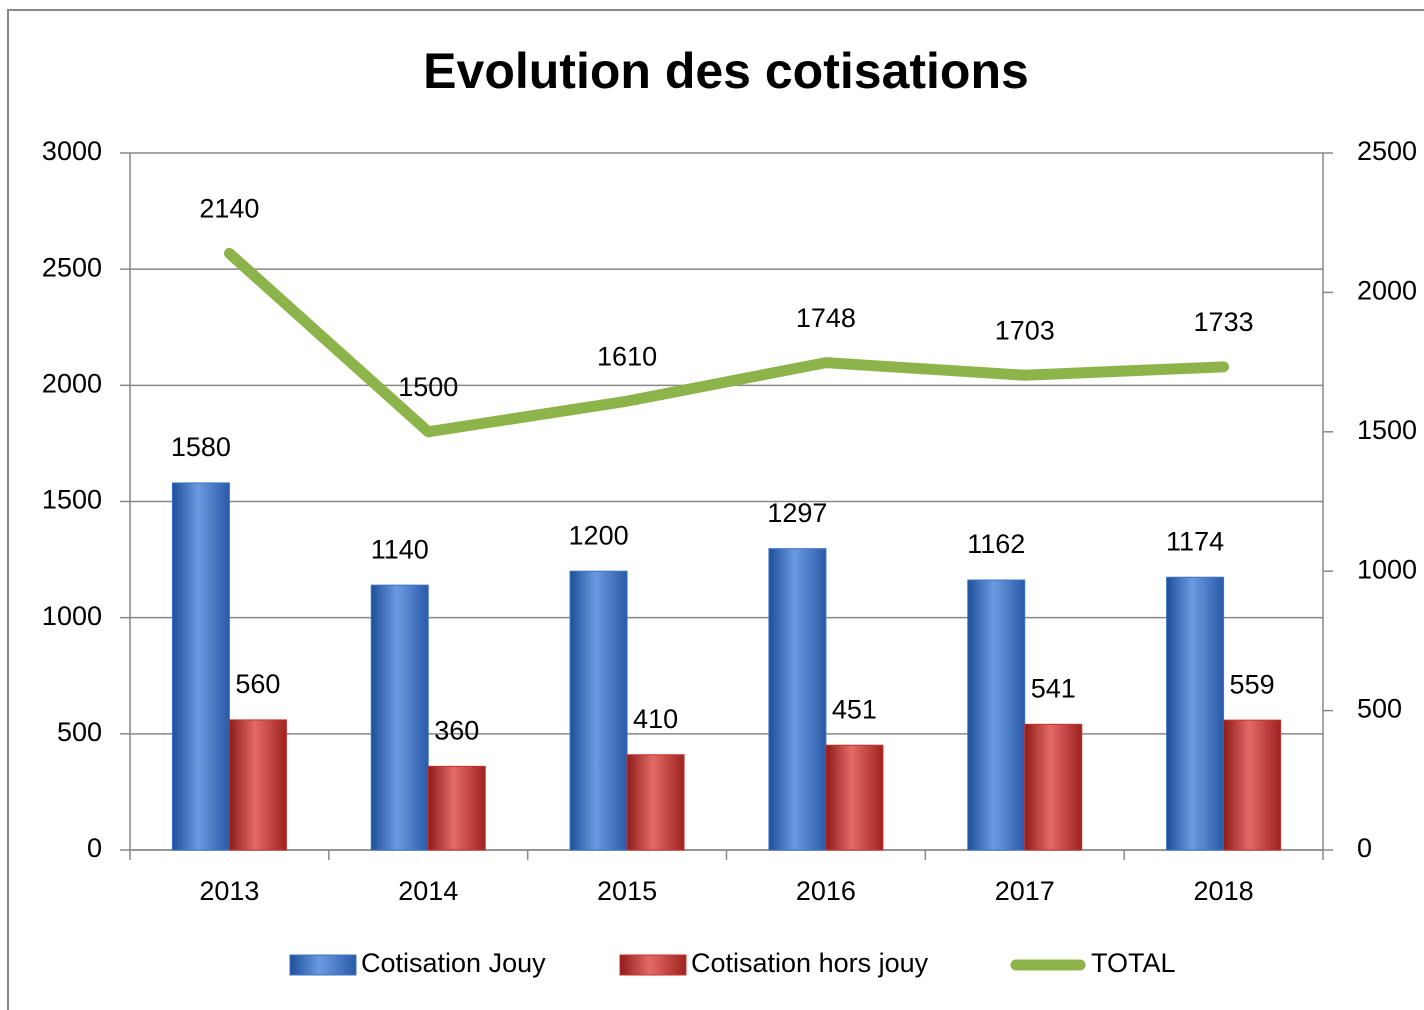 Image resolution: width=1424 pixels, height=1010 pixels. I want to click on y2-tick-label: 2000, so click(1387, 291).